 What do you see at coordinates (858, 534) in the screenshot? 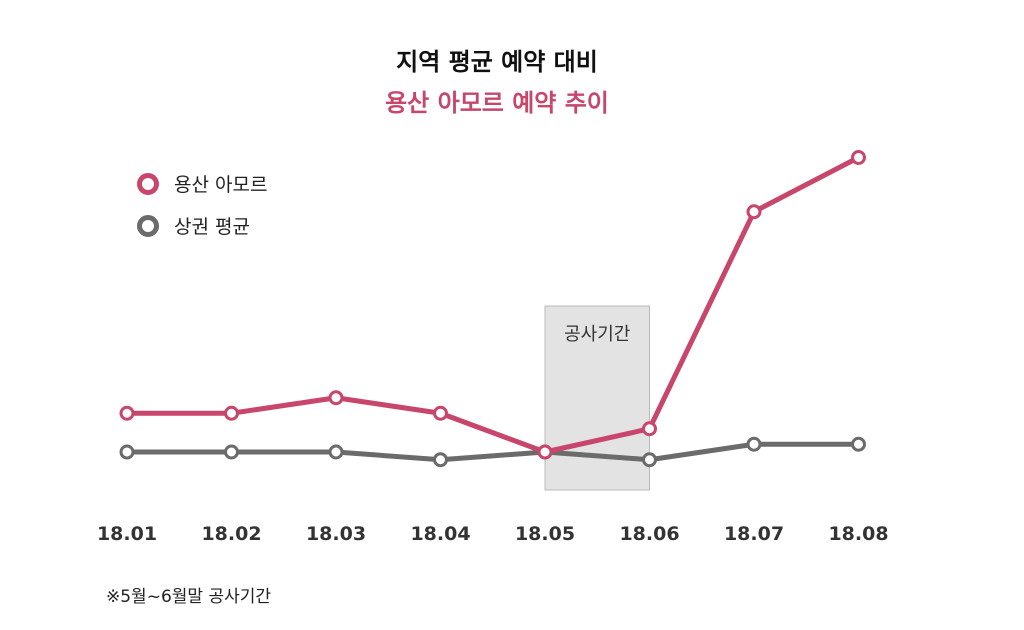
I see `x-tick-label: 18.08` at bounding box center [858, 534].